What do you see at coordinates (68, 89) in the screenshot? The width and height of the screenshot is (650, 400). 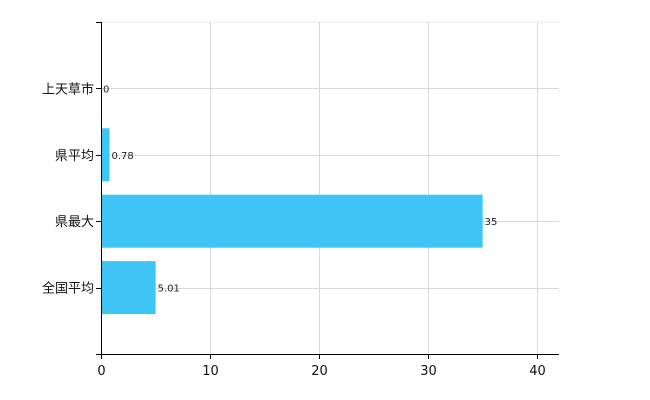 I see `category-label-0: 上天草市` at bounding box center [68, 89].